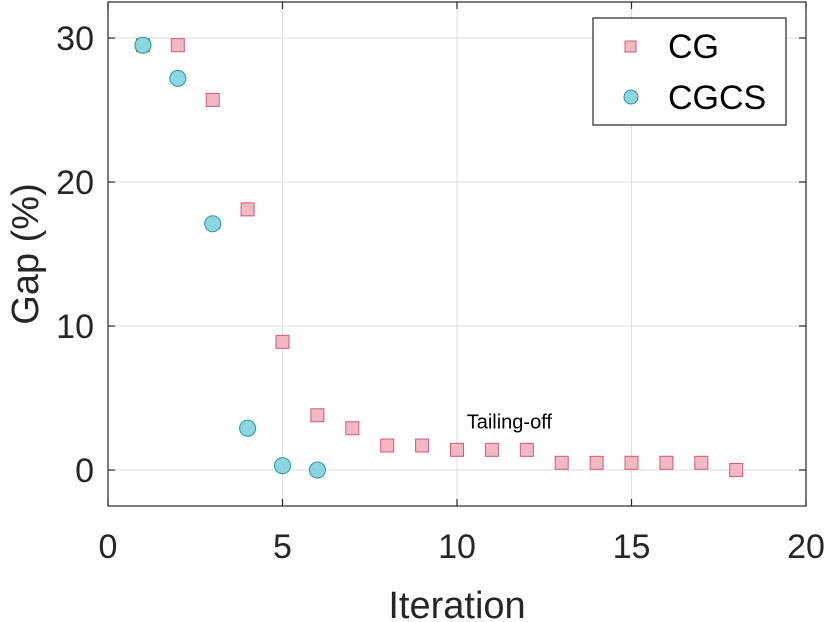 The width and height of the screenshot is (830, 622). What do you see at coordinates (75, 183) in the screenshot?
I see `y-tick-label: 20` at bounding box center [75, 183].